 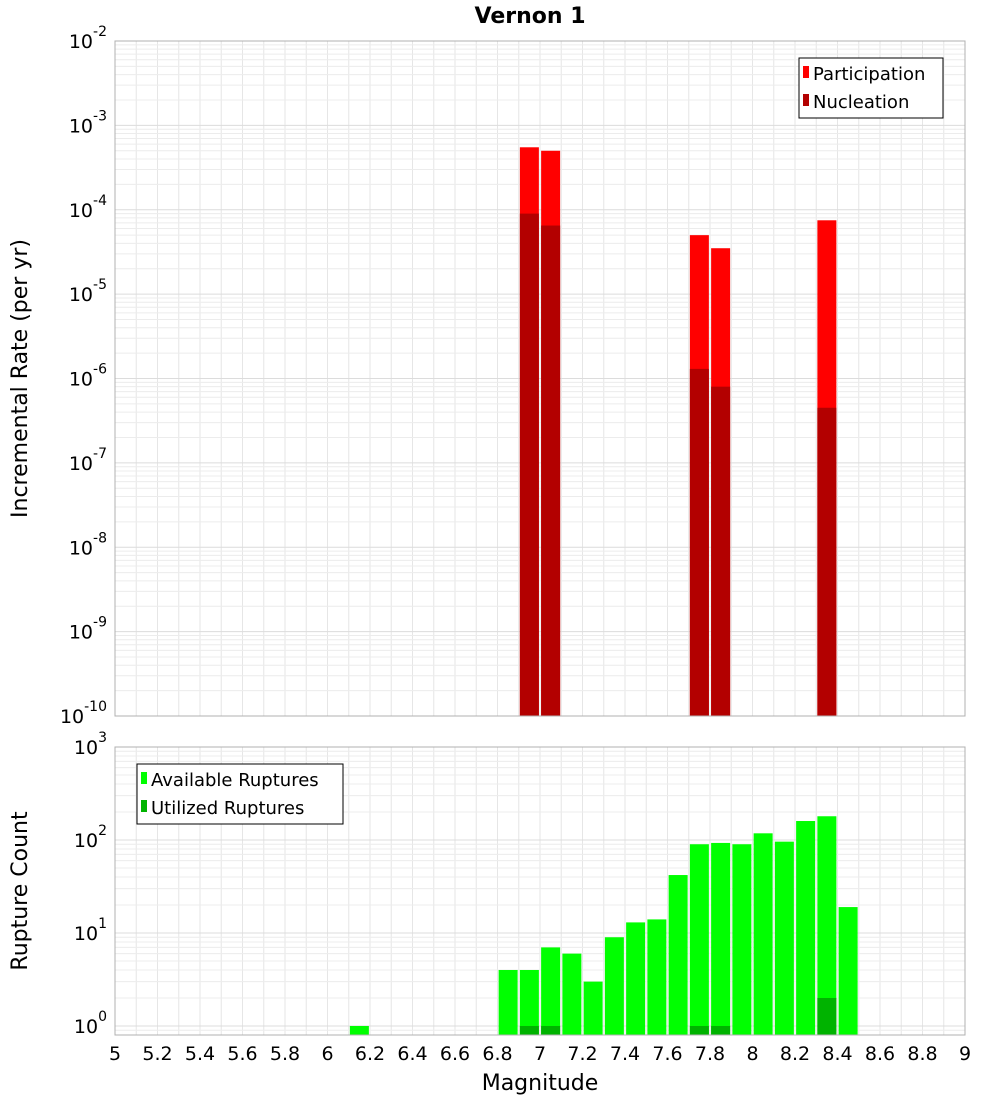 I want to click on series-utilized-ruptures, so click(x=678, y=1016).